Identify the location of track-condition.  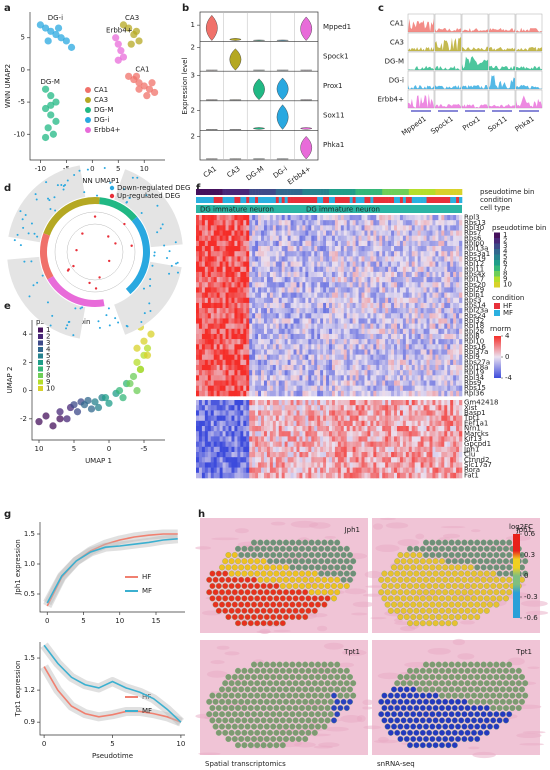
(354, 200).